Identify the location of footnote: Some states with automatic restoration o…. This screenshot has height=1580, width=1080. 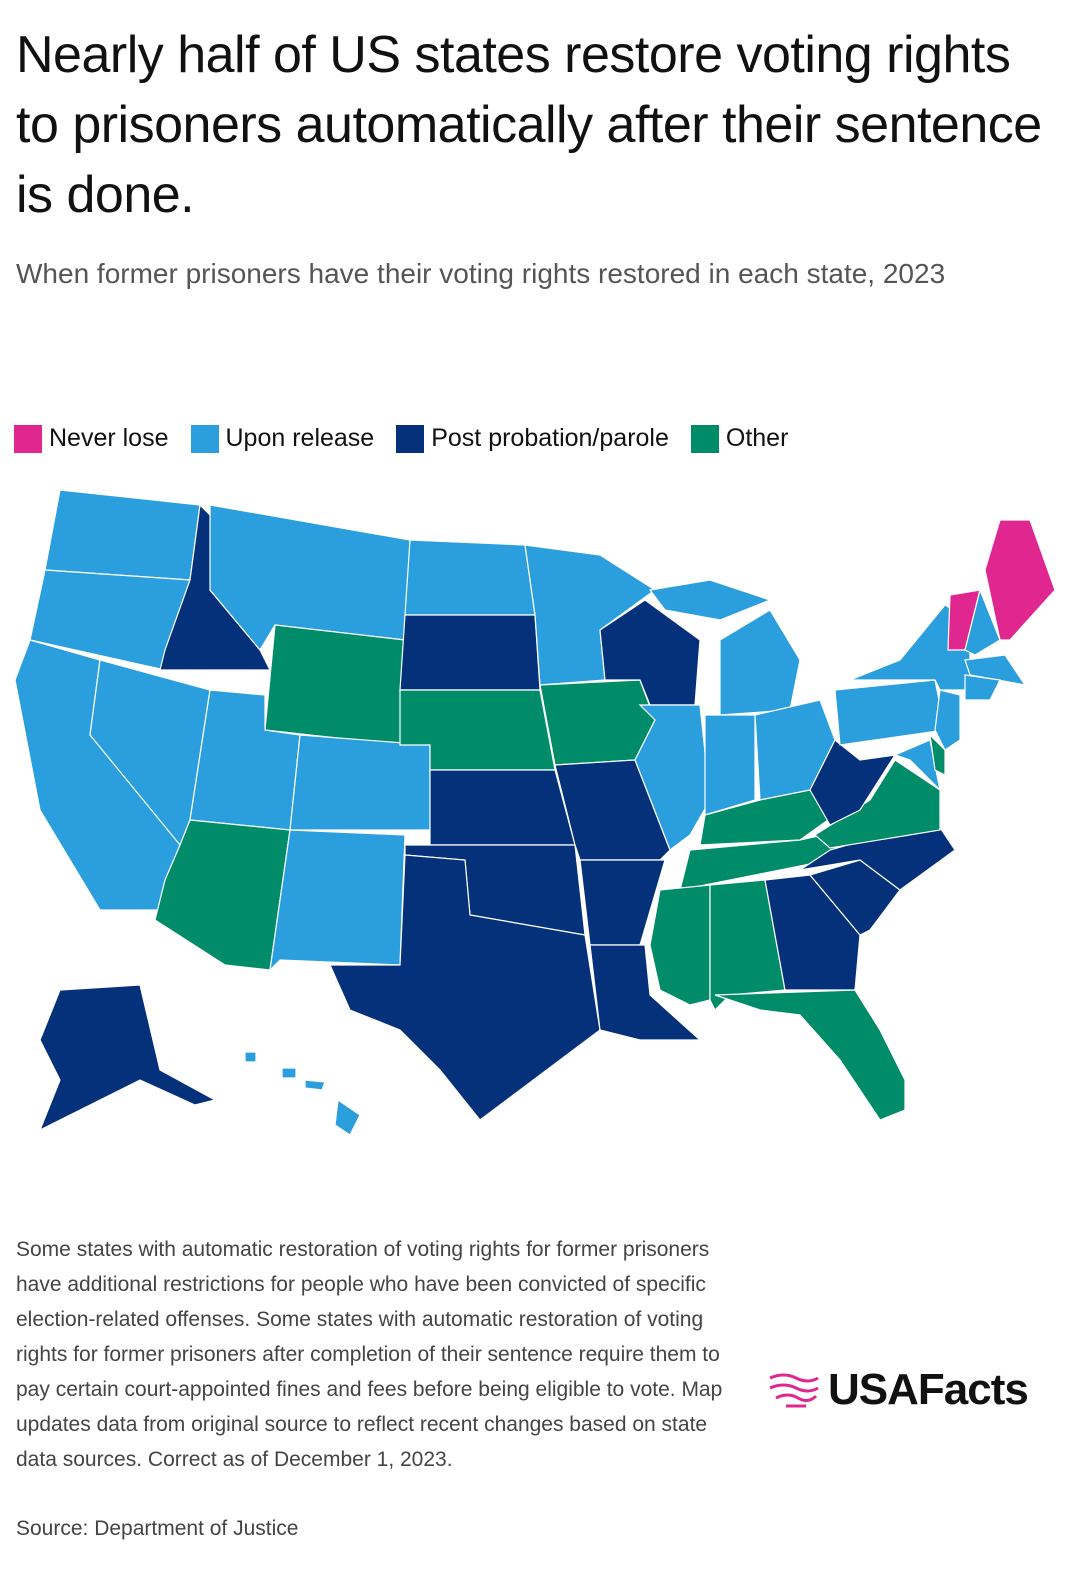
(369, 1354).